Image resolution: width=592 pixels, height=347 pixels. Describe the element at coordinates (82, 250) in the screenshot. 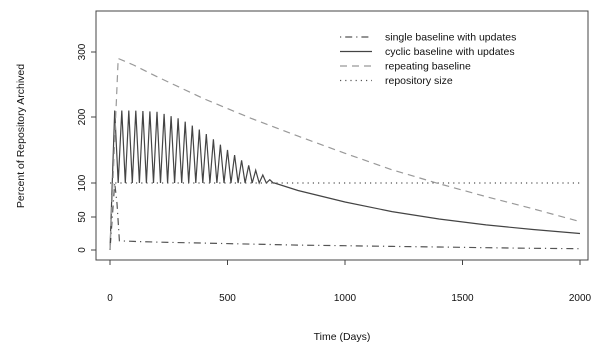

I see `y-tick-label: 0` at that location.